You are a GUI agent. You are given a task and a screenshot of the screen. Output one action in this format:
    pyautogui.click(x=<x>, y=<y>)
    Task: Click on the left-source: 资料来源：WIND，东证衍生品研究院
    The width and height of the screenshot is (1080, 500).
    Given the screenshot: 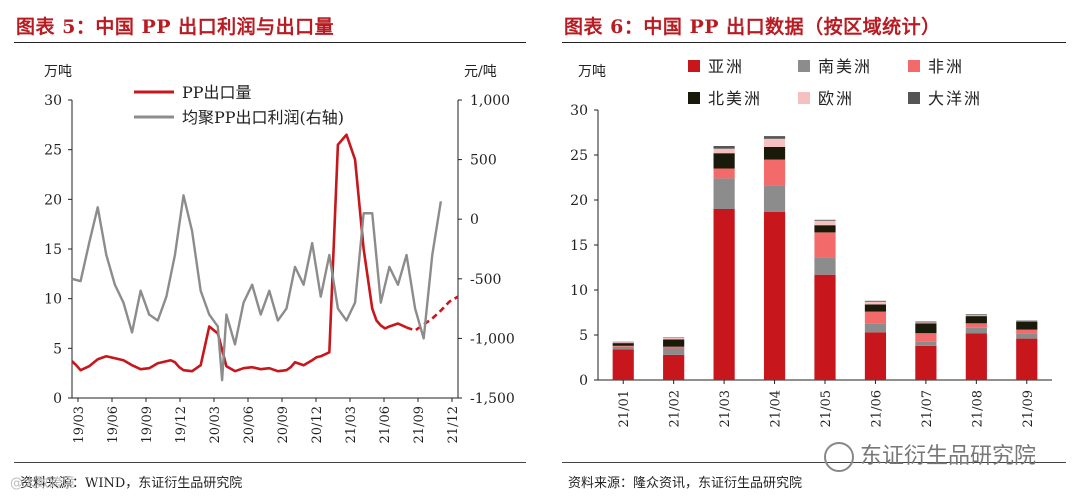 What is the action you would take?
    pyautogui.click(x=131, y=483)
    